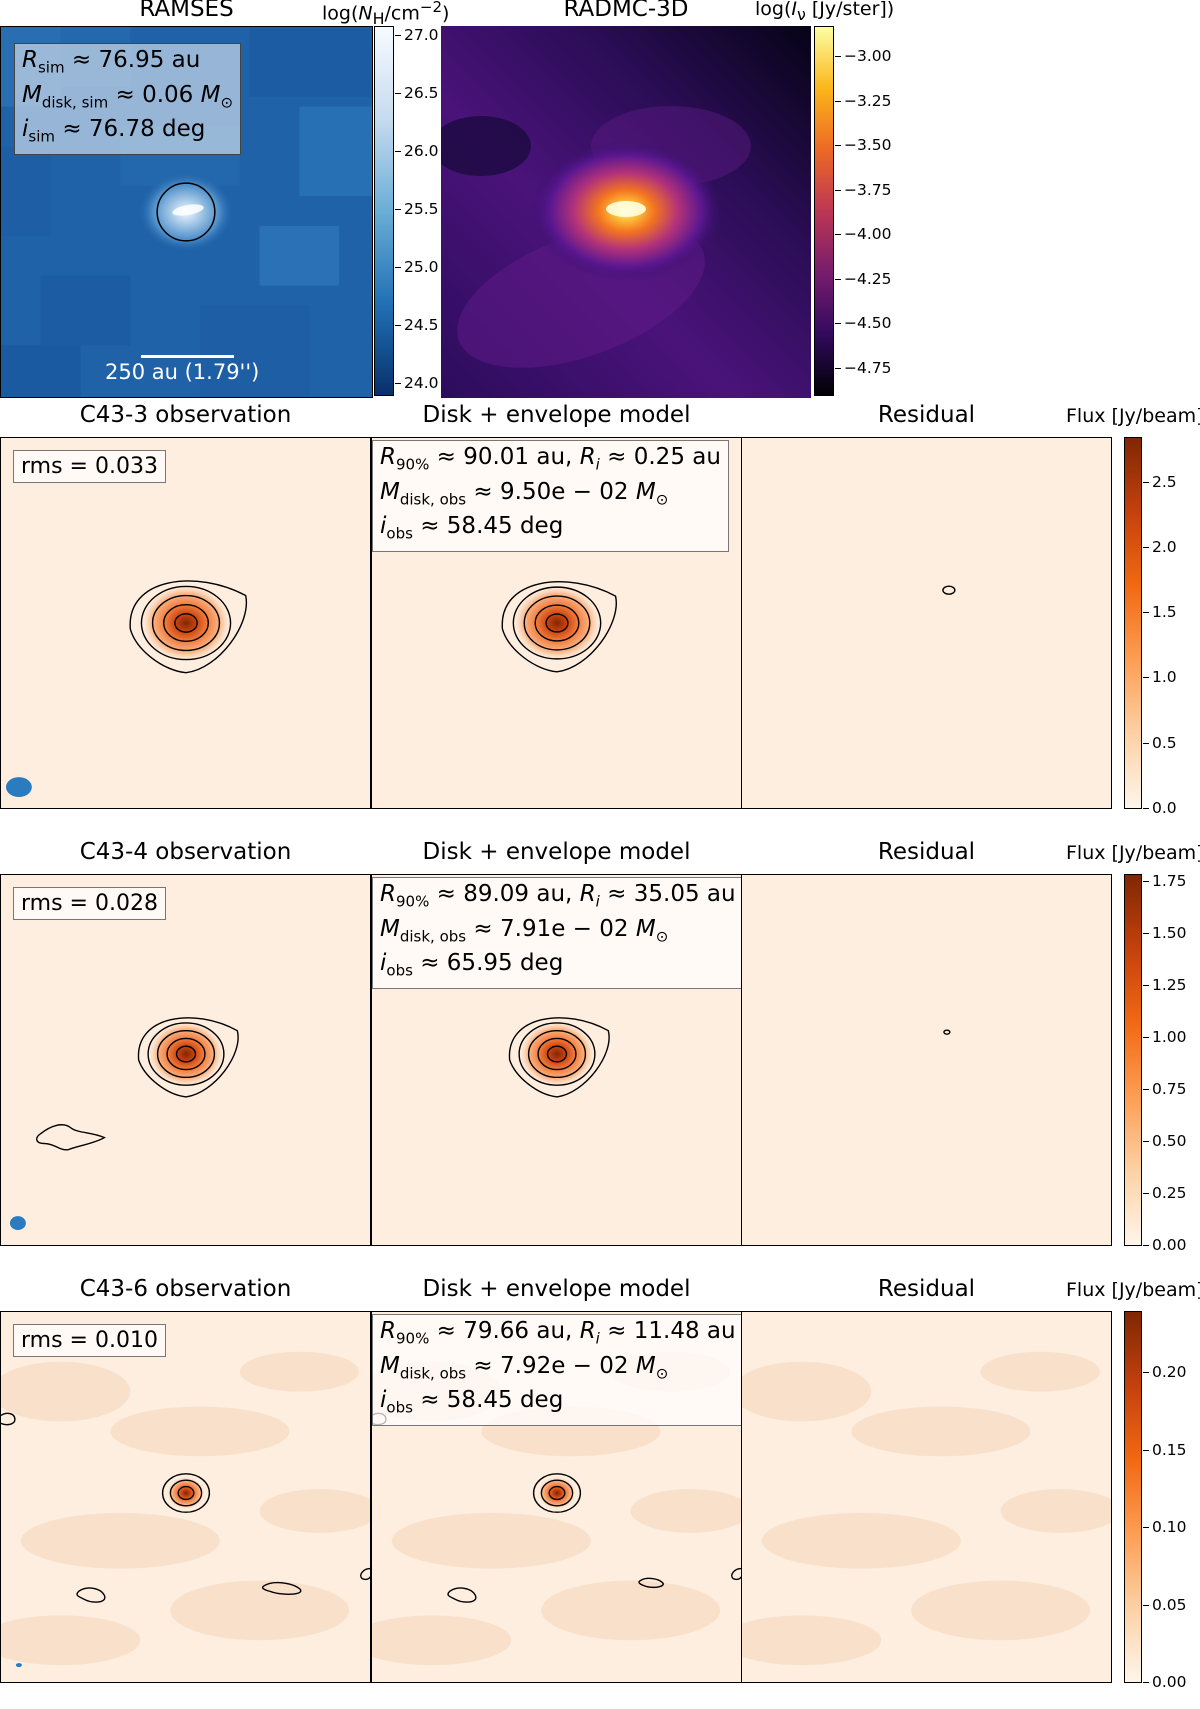 The image size is (1200, 1709). Describe the element at coordinates (825, 12) in the screenshot. I see `radmc-colorbar-label: log(Iν [Jy/ster])` at that location.